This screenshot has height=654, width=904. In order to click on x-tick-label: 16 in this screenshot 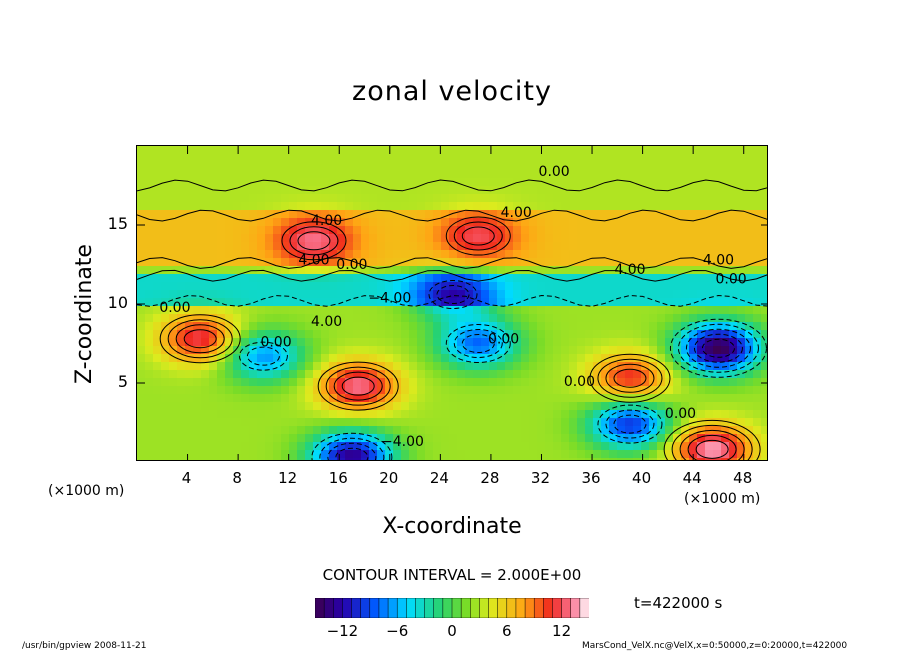, I will do `click(338, 478)`.